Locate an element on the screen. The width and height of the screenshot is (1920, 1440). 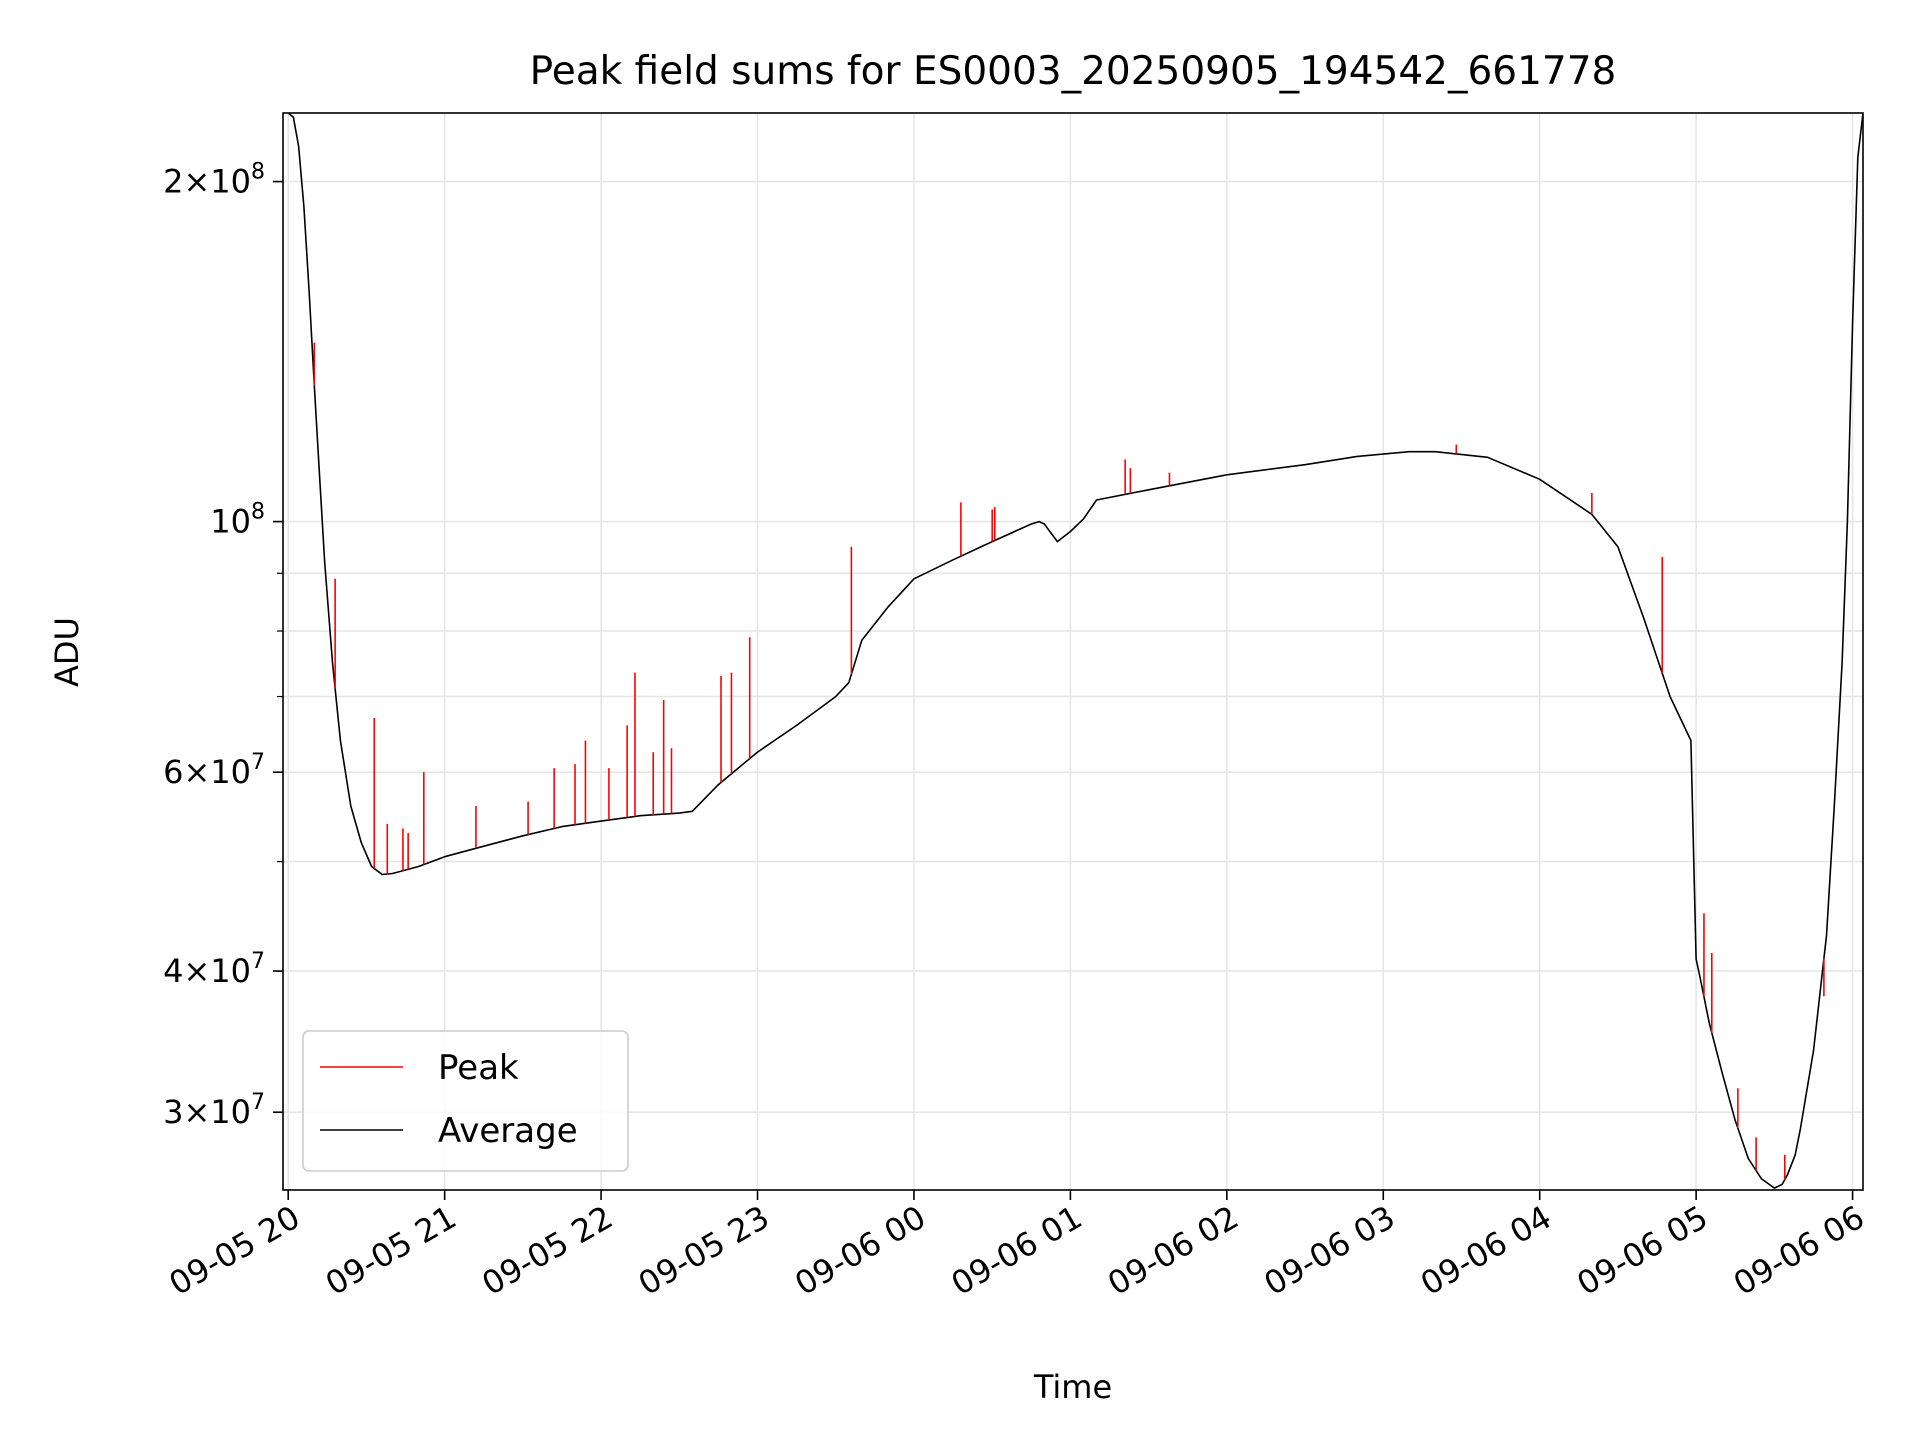
y-tick-label: 4×107 is located at coordinates (214, 969).